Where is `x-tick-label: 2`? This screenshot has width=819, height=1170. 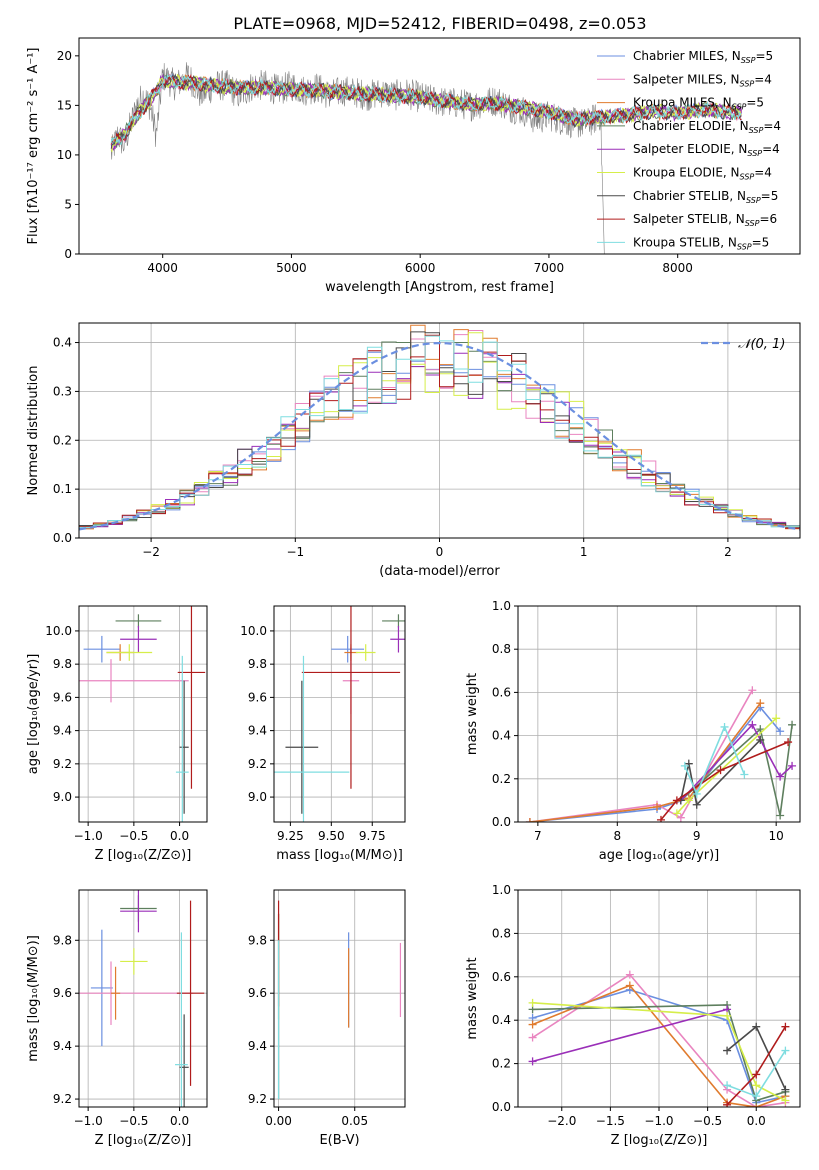 x-tick-label: 2 is located at coordinates (728, 552).